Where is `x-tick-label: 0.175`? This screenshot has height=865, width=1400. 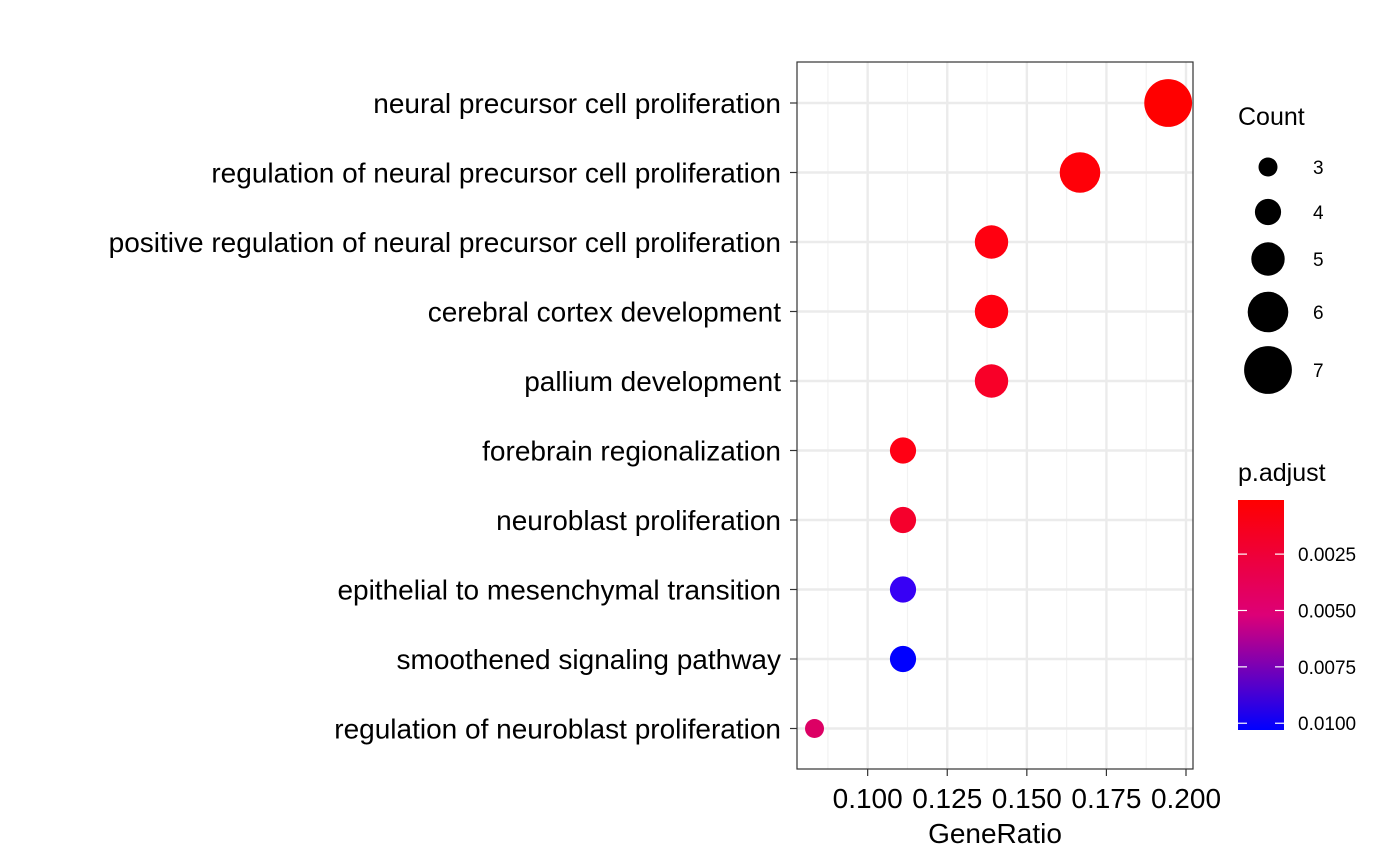 x-tick-label: 0.175 is located at coordinates (1106, 798).